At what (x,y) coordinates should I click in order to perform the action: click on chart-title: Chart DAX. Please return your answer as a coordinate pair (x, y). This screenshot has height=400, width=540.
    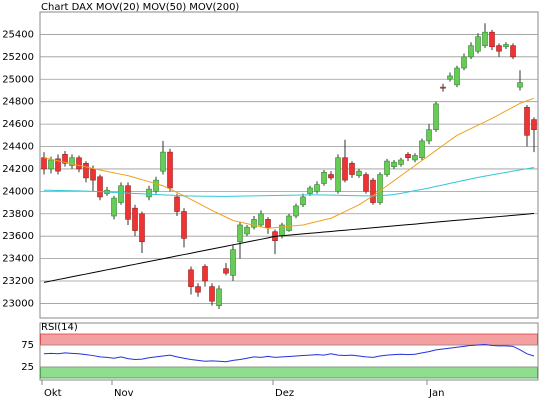
    Looking at the image, I should click on (67, 7).